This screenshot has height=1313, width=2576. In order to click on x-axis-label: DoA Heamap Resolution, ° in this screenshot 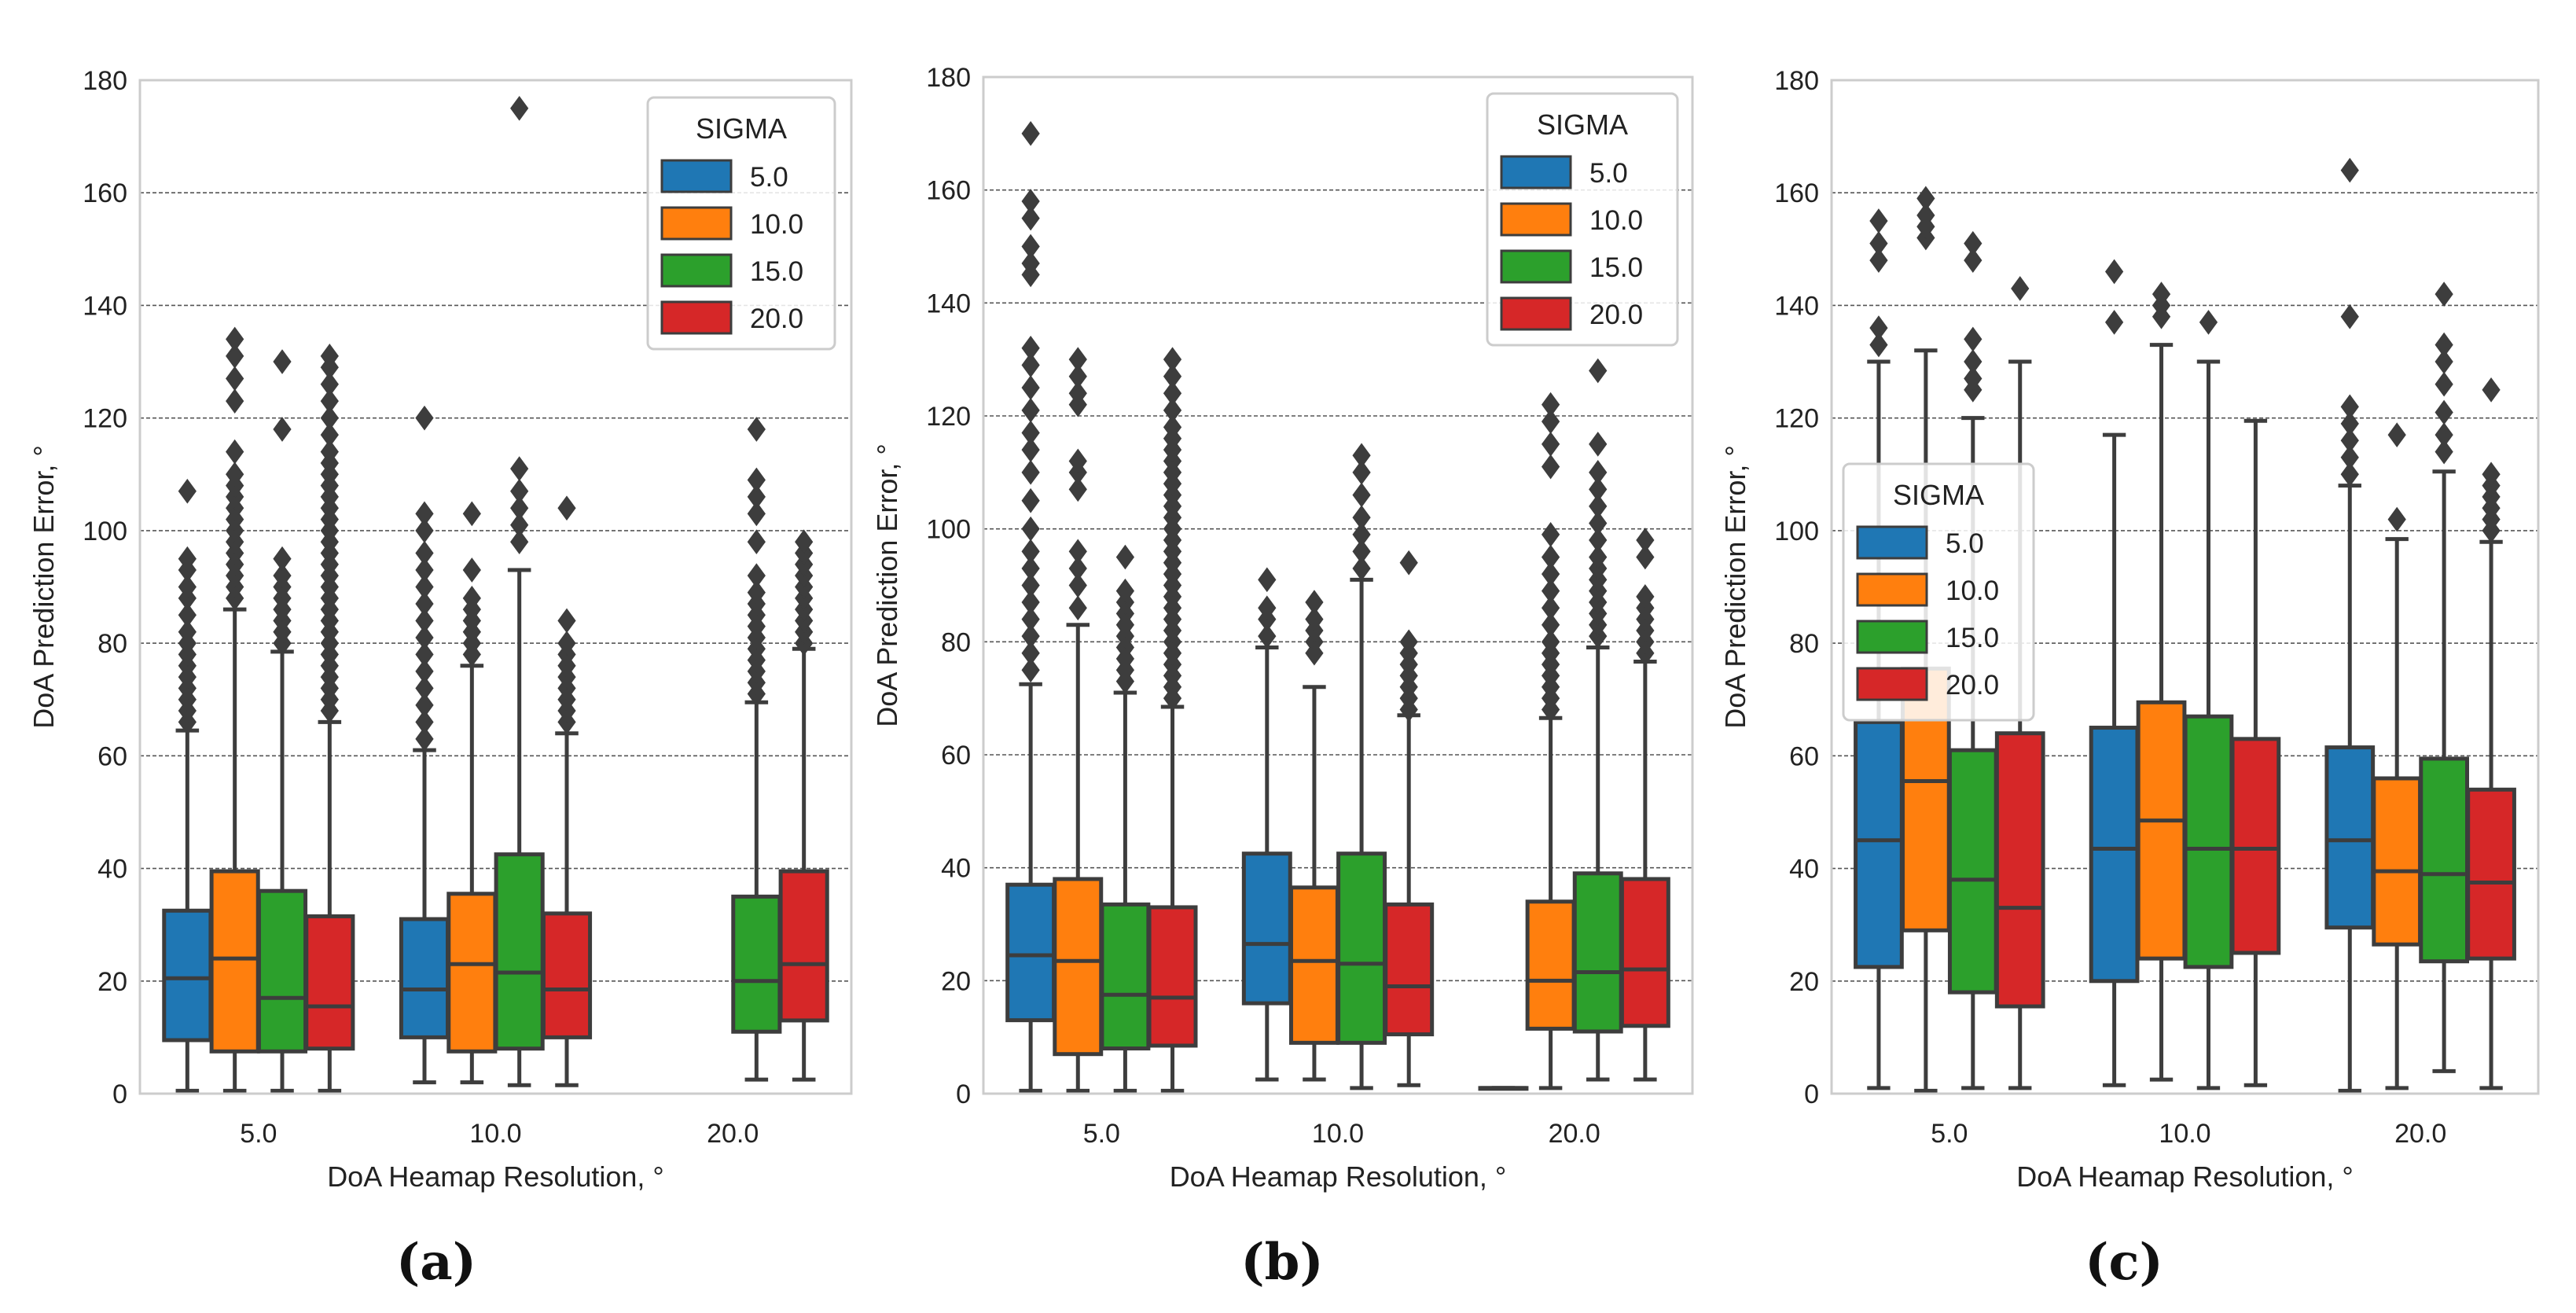, I will do `click(1338, 1176)`.